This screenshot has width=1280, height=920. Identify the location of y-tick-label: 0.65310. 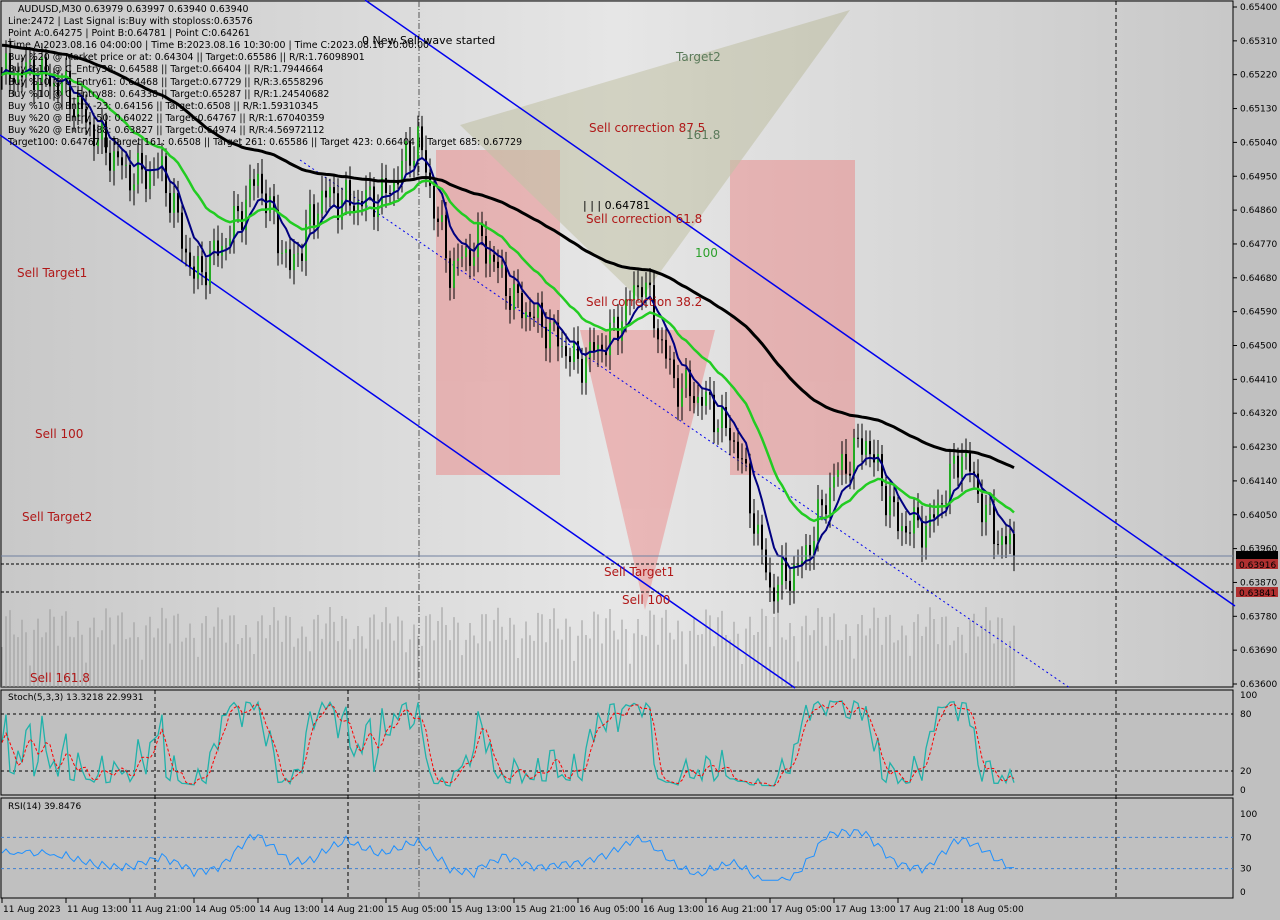
(1258, 42).